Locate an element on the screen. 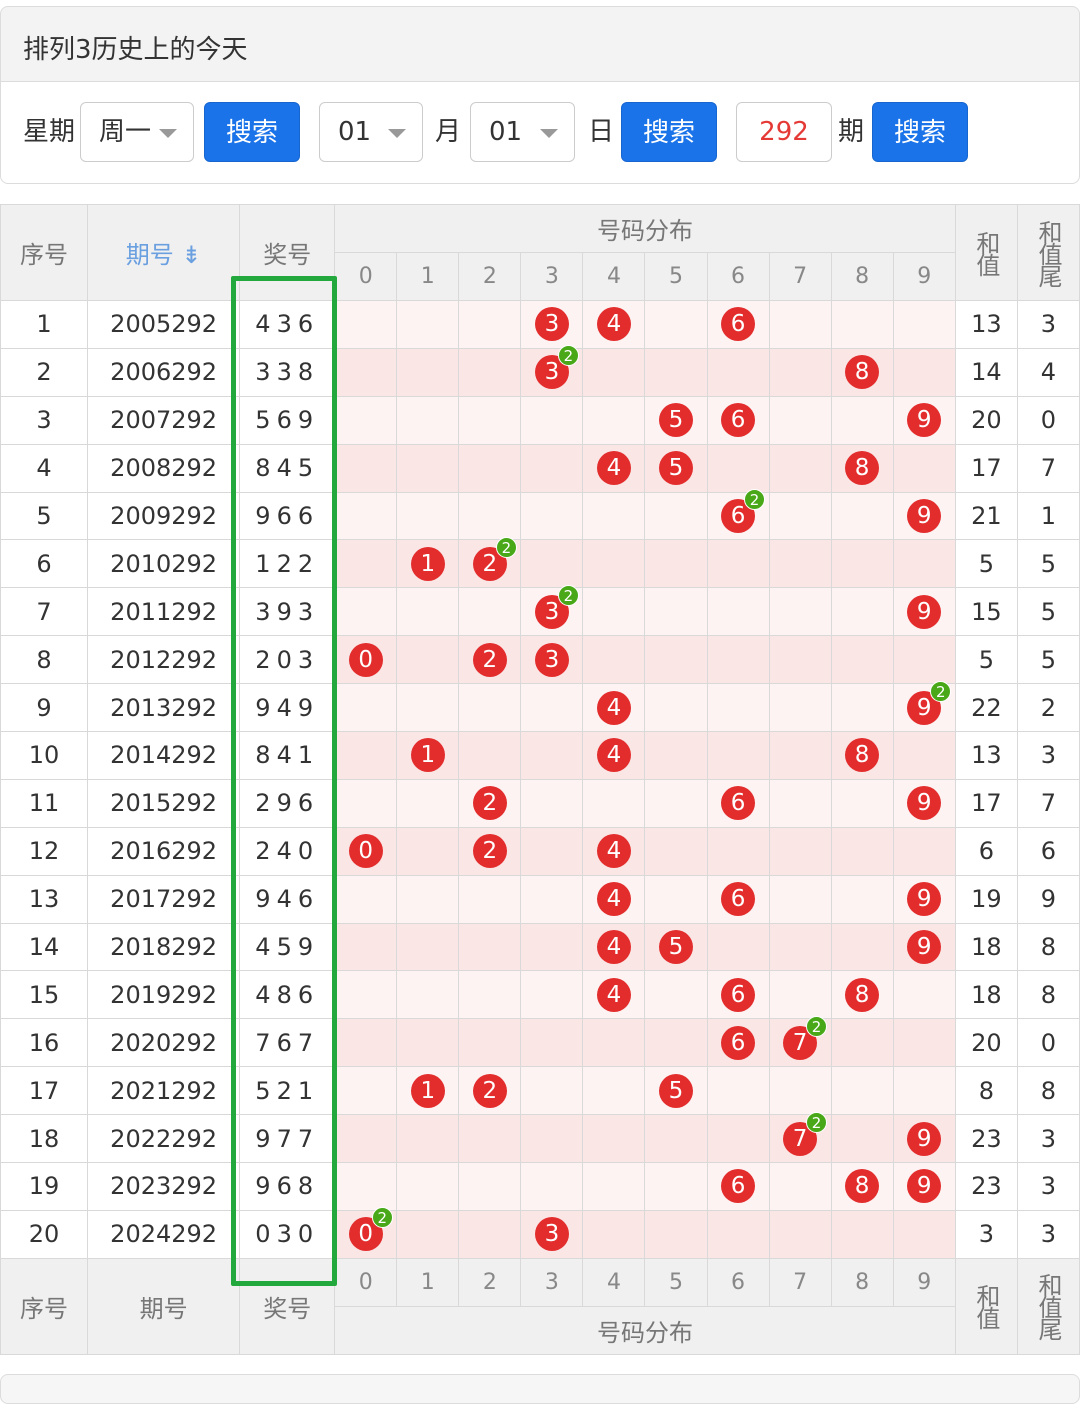 Image resolution: width=1080 pixels, height=1404 pixels. footer-digit-6: 6 is located at coordinates (738, 1282).